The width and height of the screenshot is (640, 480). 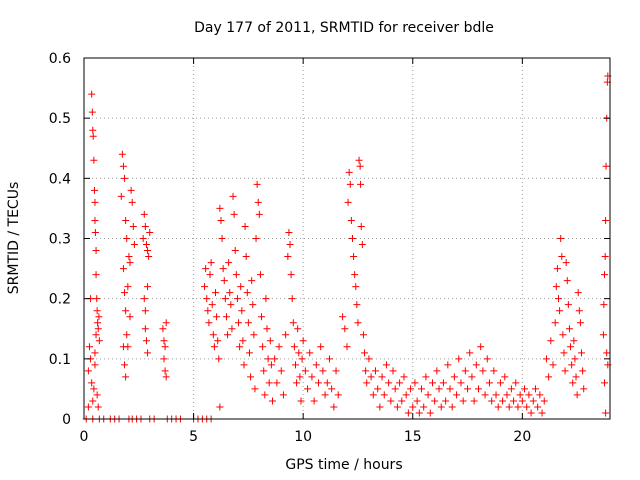 What do you see at coordinates (60, 360) in the screenshot?
I see `y-tick-label: 0.1` at bounding box center [60, 360].